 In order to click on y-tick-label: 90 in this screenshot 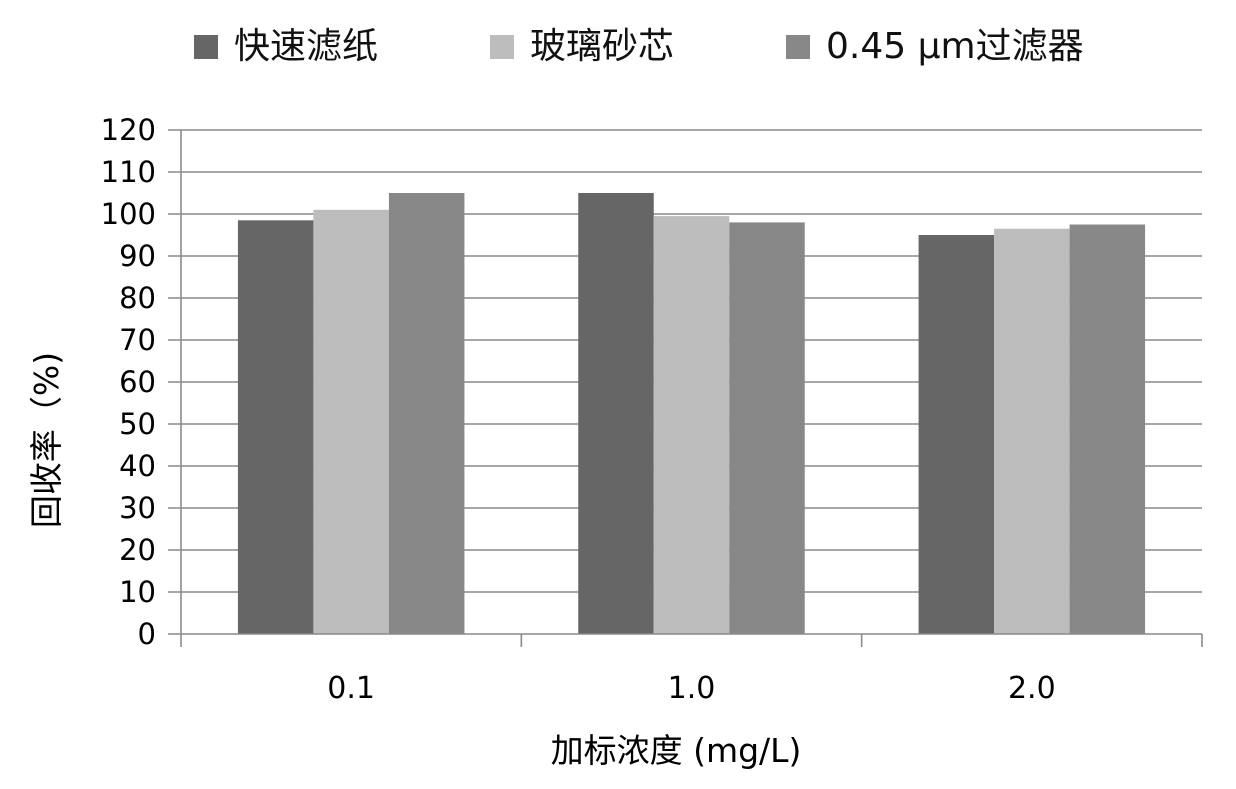, I will do `click(137, 256)`.